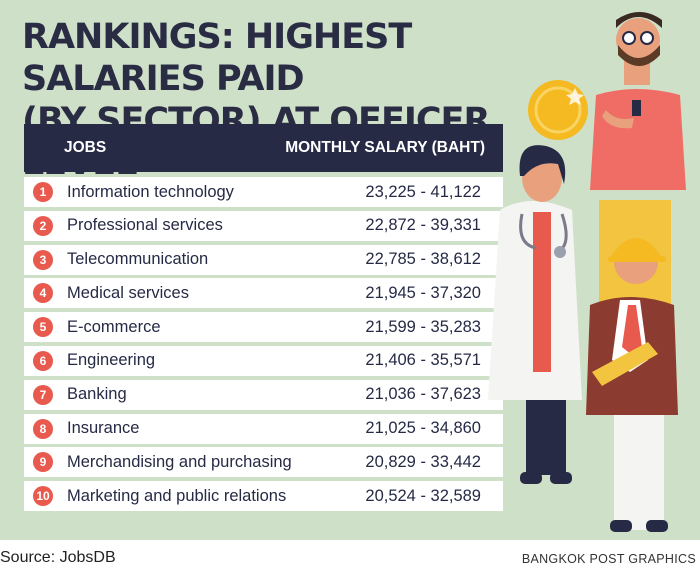 This screenshot has height=575, width=700. What do you see at coordinates (263, 259) in the screenshot?
I see `table-row: 3 Telecommunication 22,785 - 38,612` at bounding box center [263, 259].